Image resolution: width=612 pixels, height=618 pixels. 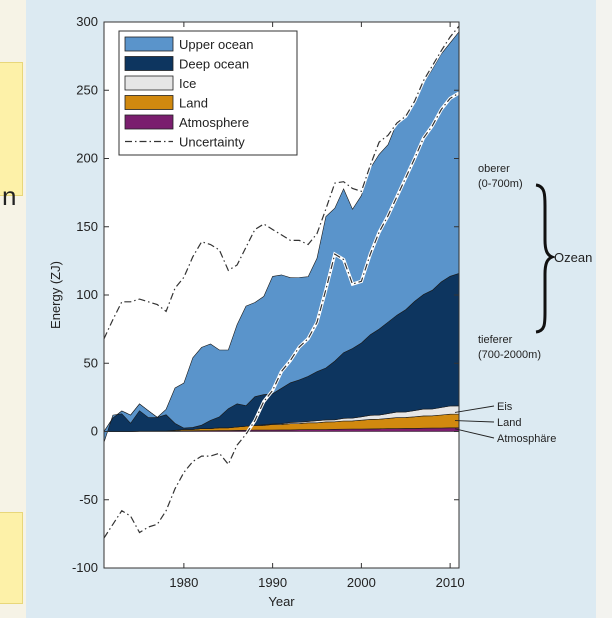 What do you see at coordinates (212, 142) in the screenshot?
I see `legend-label: Uncertainty` at bounding box center [212, 142].